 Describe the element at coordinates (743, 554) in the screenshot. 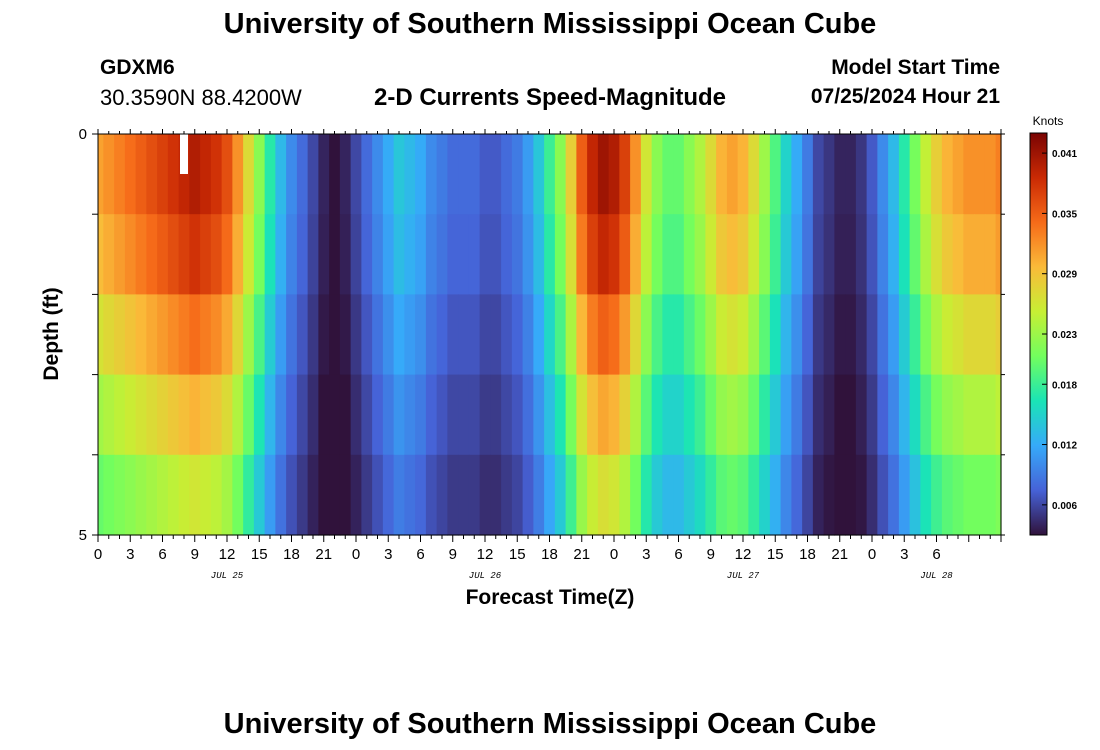

I see `x-tick-label: 12` at that location.